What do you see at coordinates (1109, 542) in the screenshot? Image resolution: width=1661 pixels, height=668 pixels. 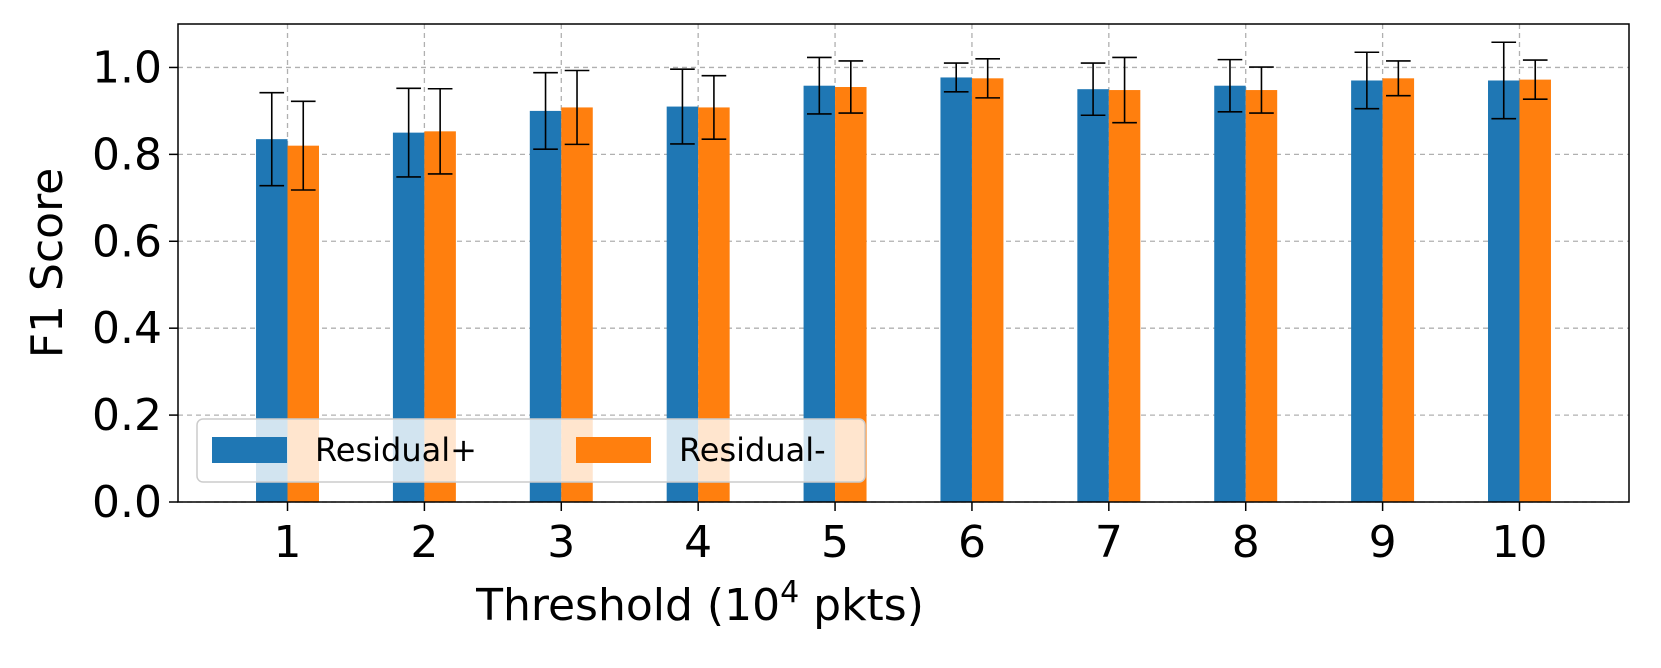 I see `x-tick-label: 7` at bounding box center [1109, 542].